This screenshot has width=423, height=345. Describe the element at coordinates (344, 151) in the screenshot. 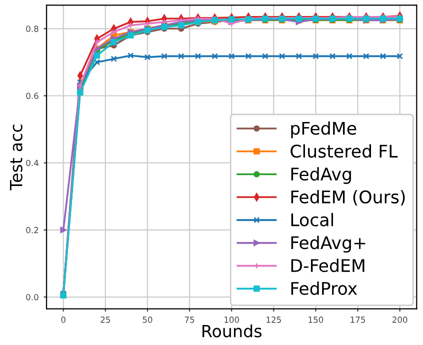

I see `legend-label: Clustered FL` at that location.